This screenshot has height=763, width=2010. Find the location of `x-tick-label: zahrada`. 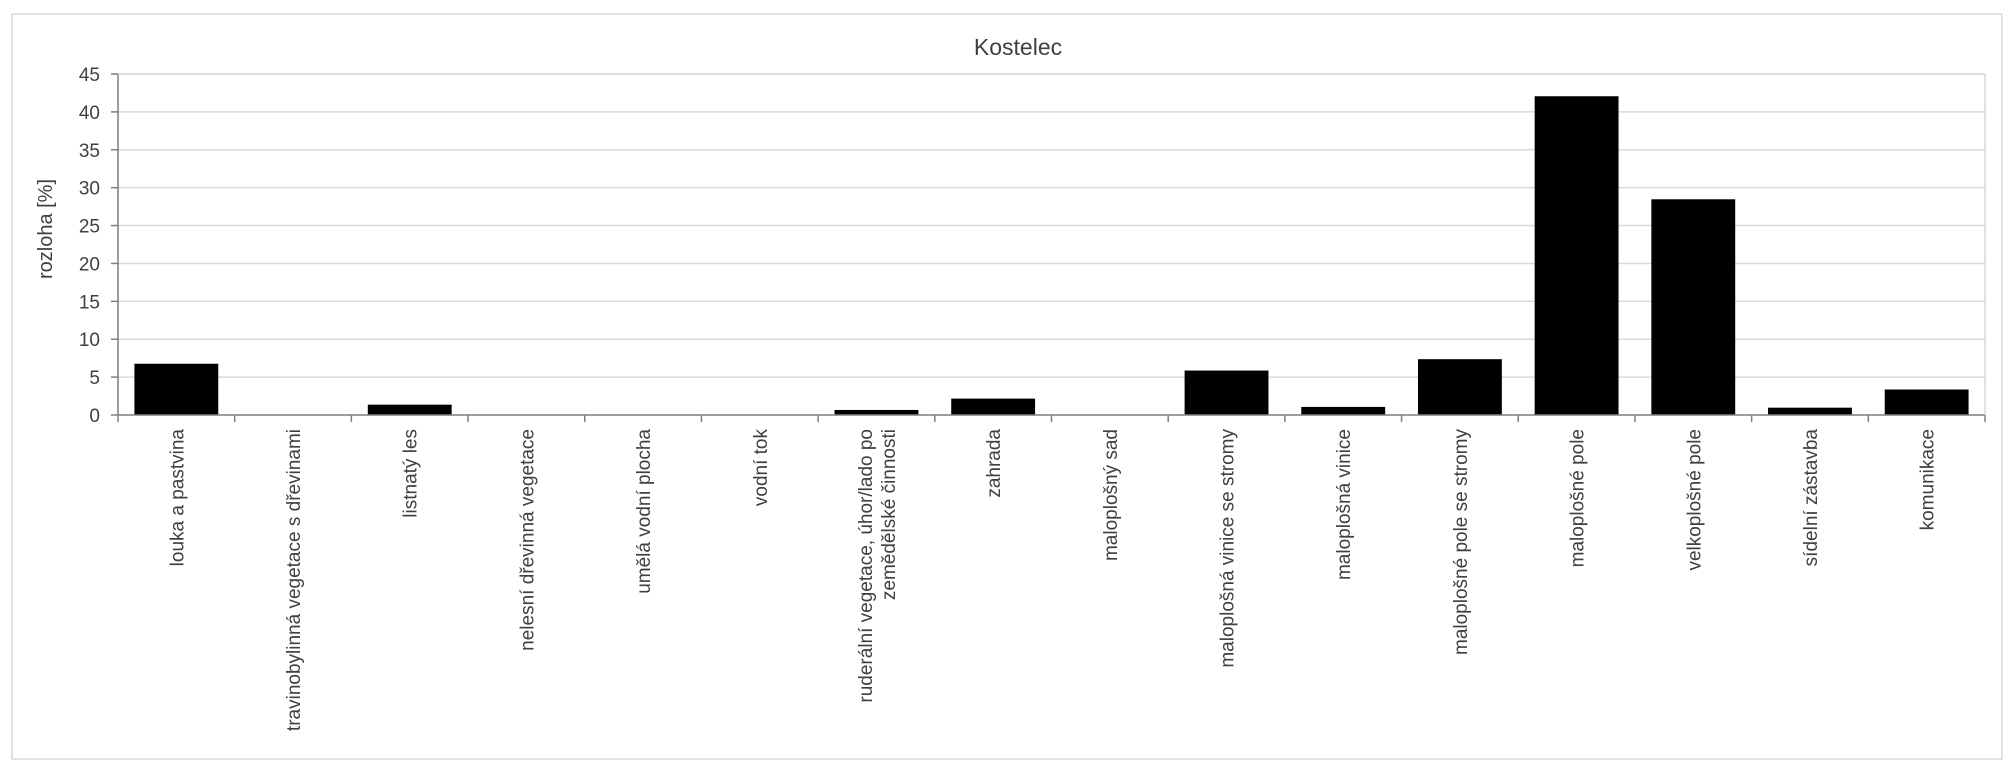

x-tick-label: zahrada is located at coordinates (994, 463).